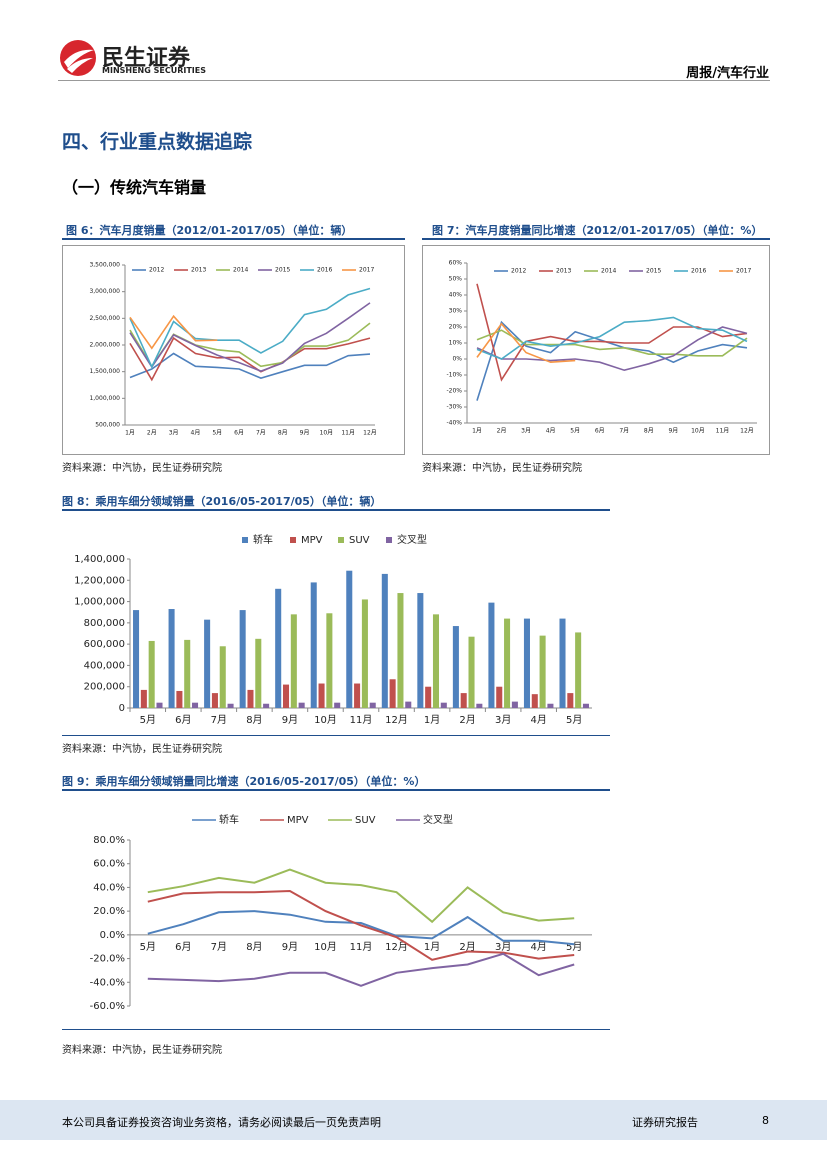 Image resolution: width=827 pixels, height=1169 pixels. I want to click on legend-label: 2015, so click(282, 270).